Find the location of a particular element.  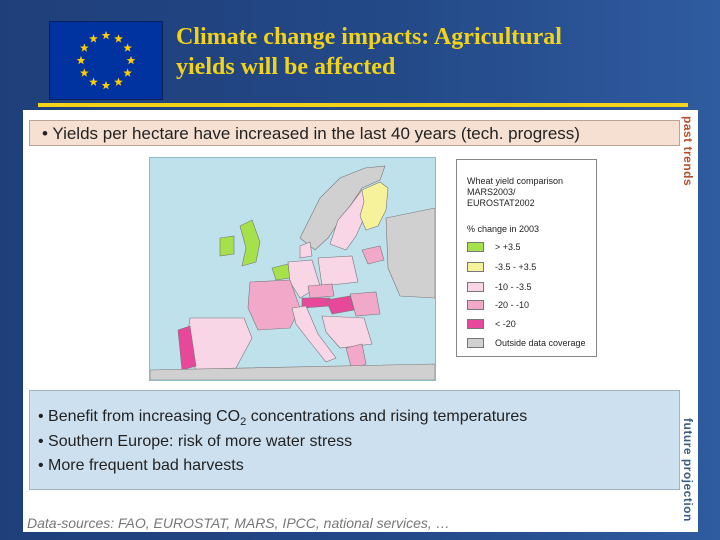

title-line-1: Climate change impacts: Agricultural is located at coordinates (369, 37).